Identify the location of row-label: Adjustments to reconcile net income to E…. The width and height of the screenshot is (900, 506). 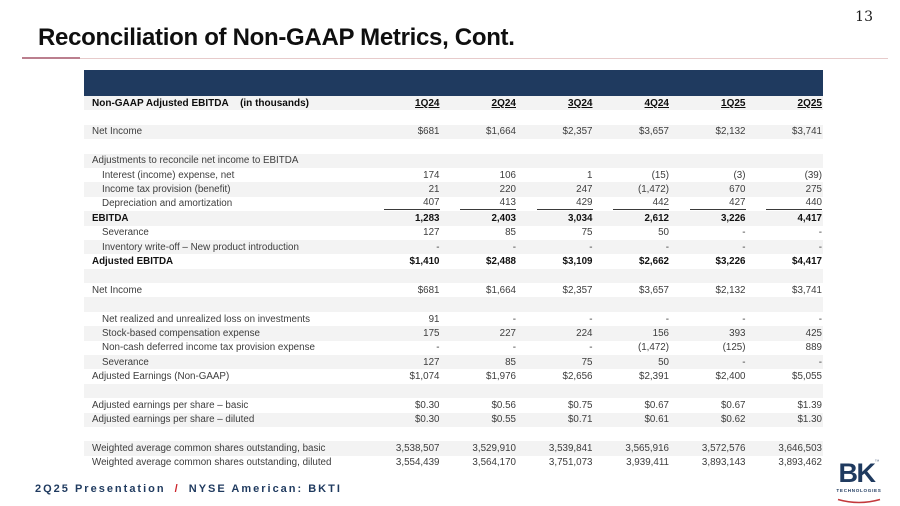
(195, 161).